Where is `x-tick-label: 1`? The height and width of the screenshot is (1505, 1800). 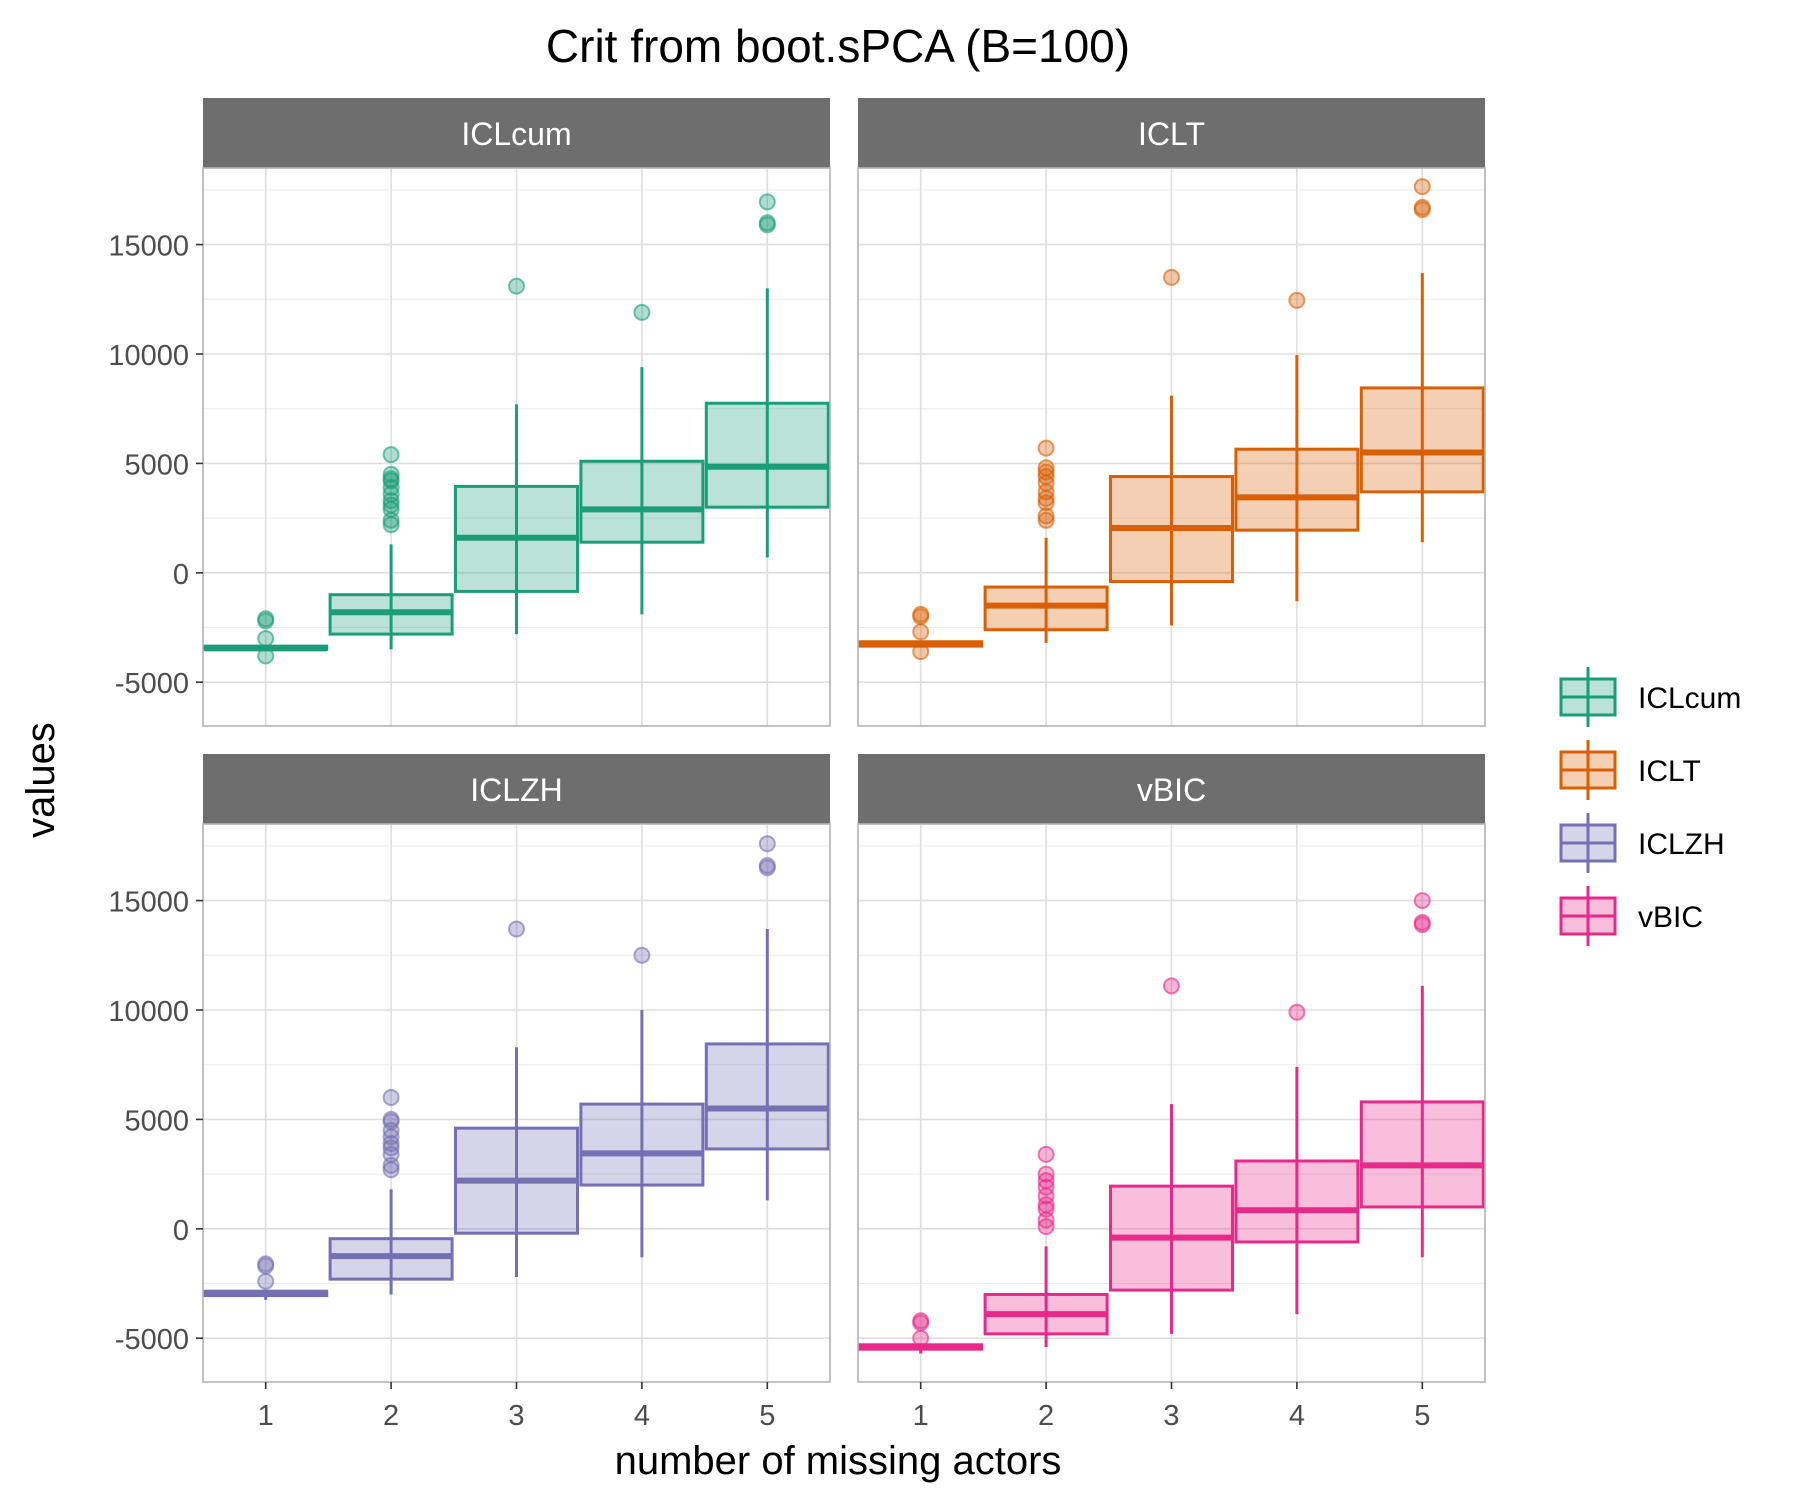 x-tick-label: 1 is located at coordinates (921, 1416).